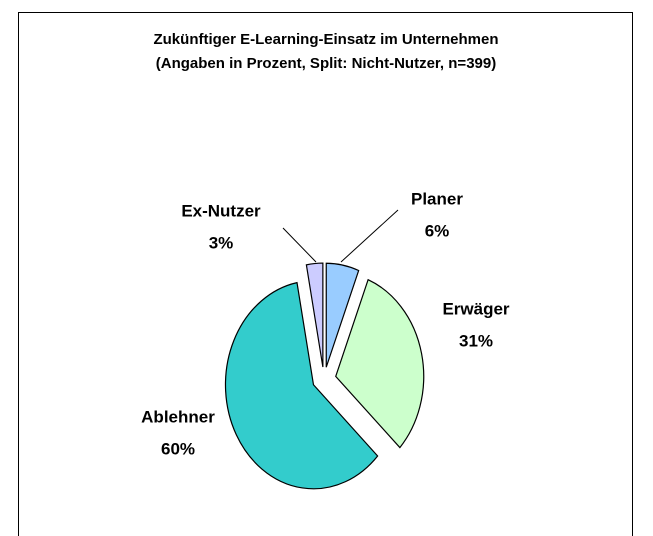 Image resolution: width=653 pixels, height=536 pixels. I want to click on slice-value-label: 3%, so click(221, 242).